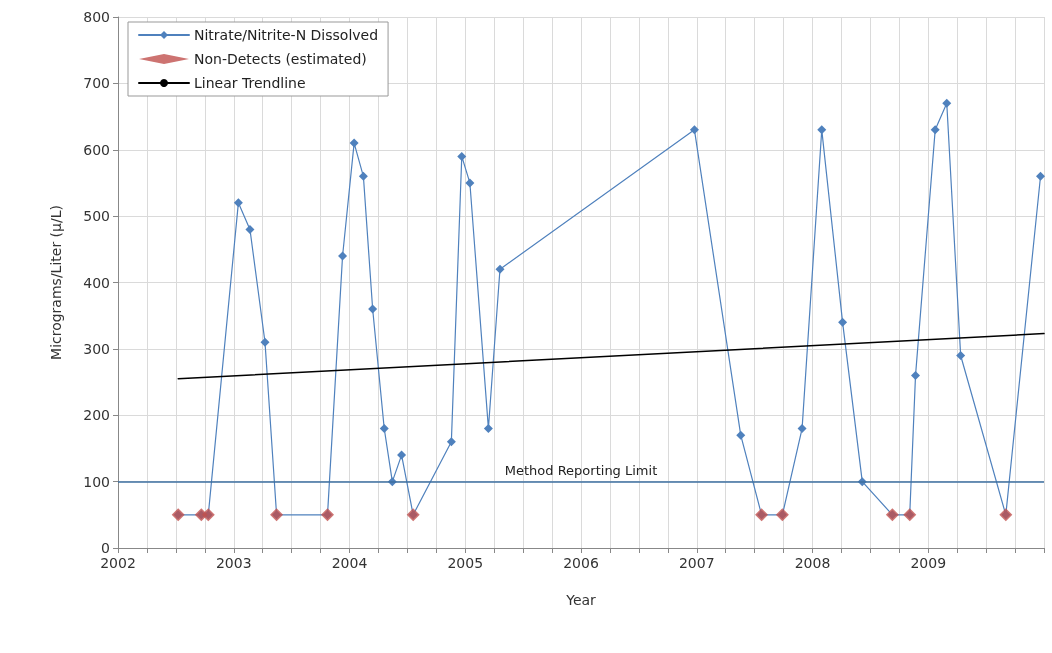  What do you see at coordinates (96, 348) in the screenshot?
I see `y-tick-label: 300` at bounding box center [96, 348].